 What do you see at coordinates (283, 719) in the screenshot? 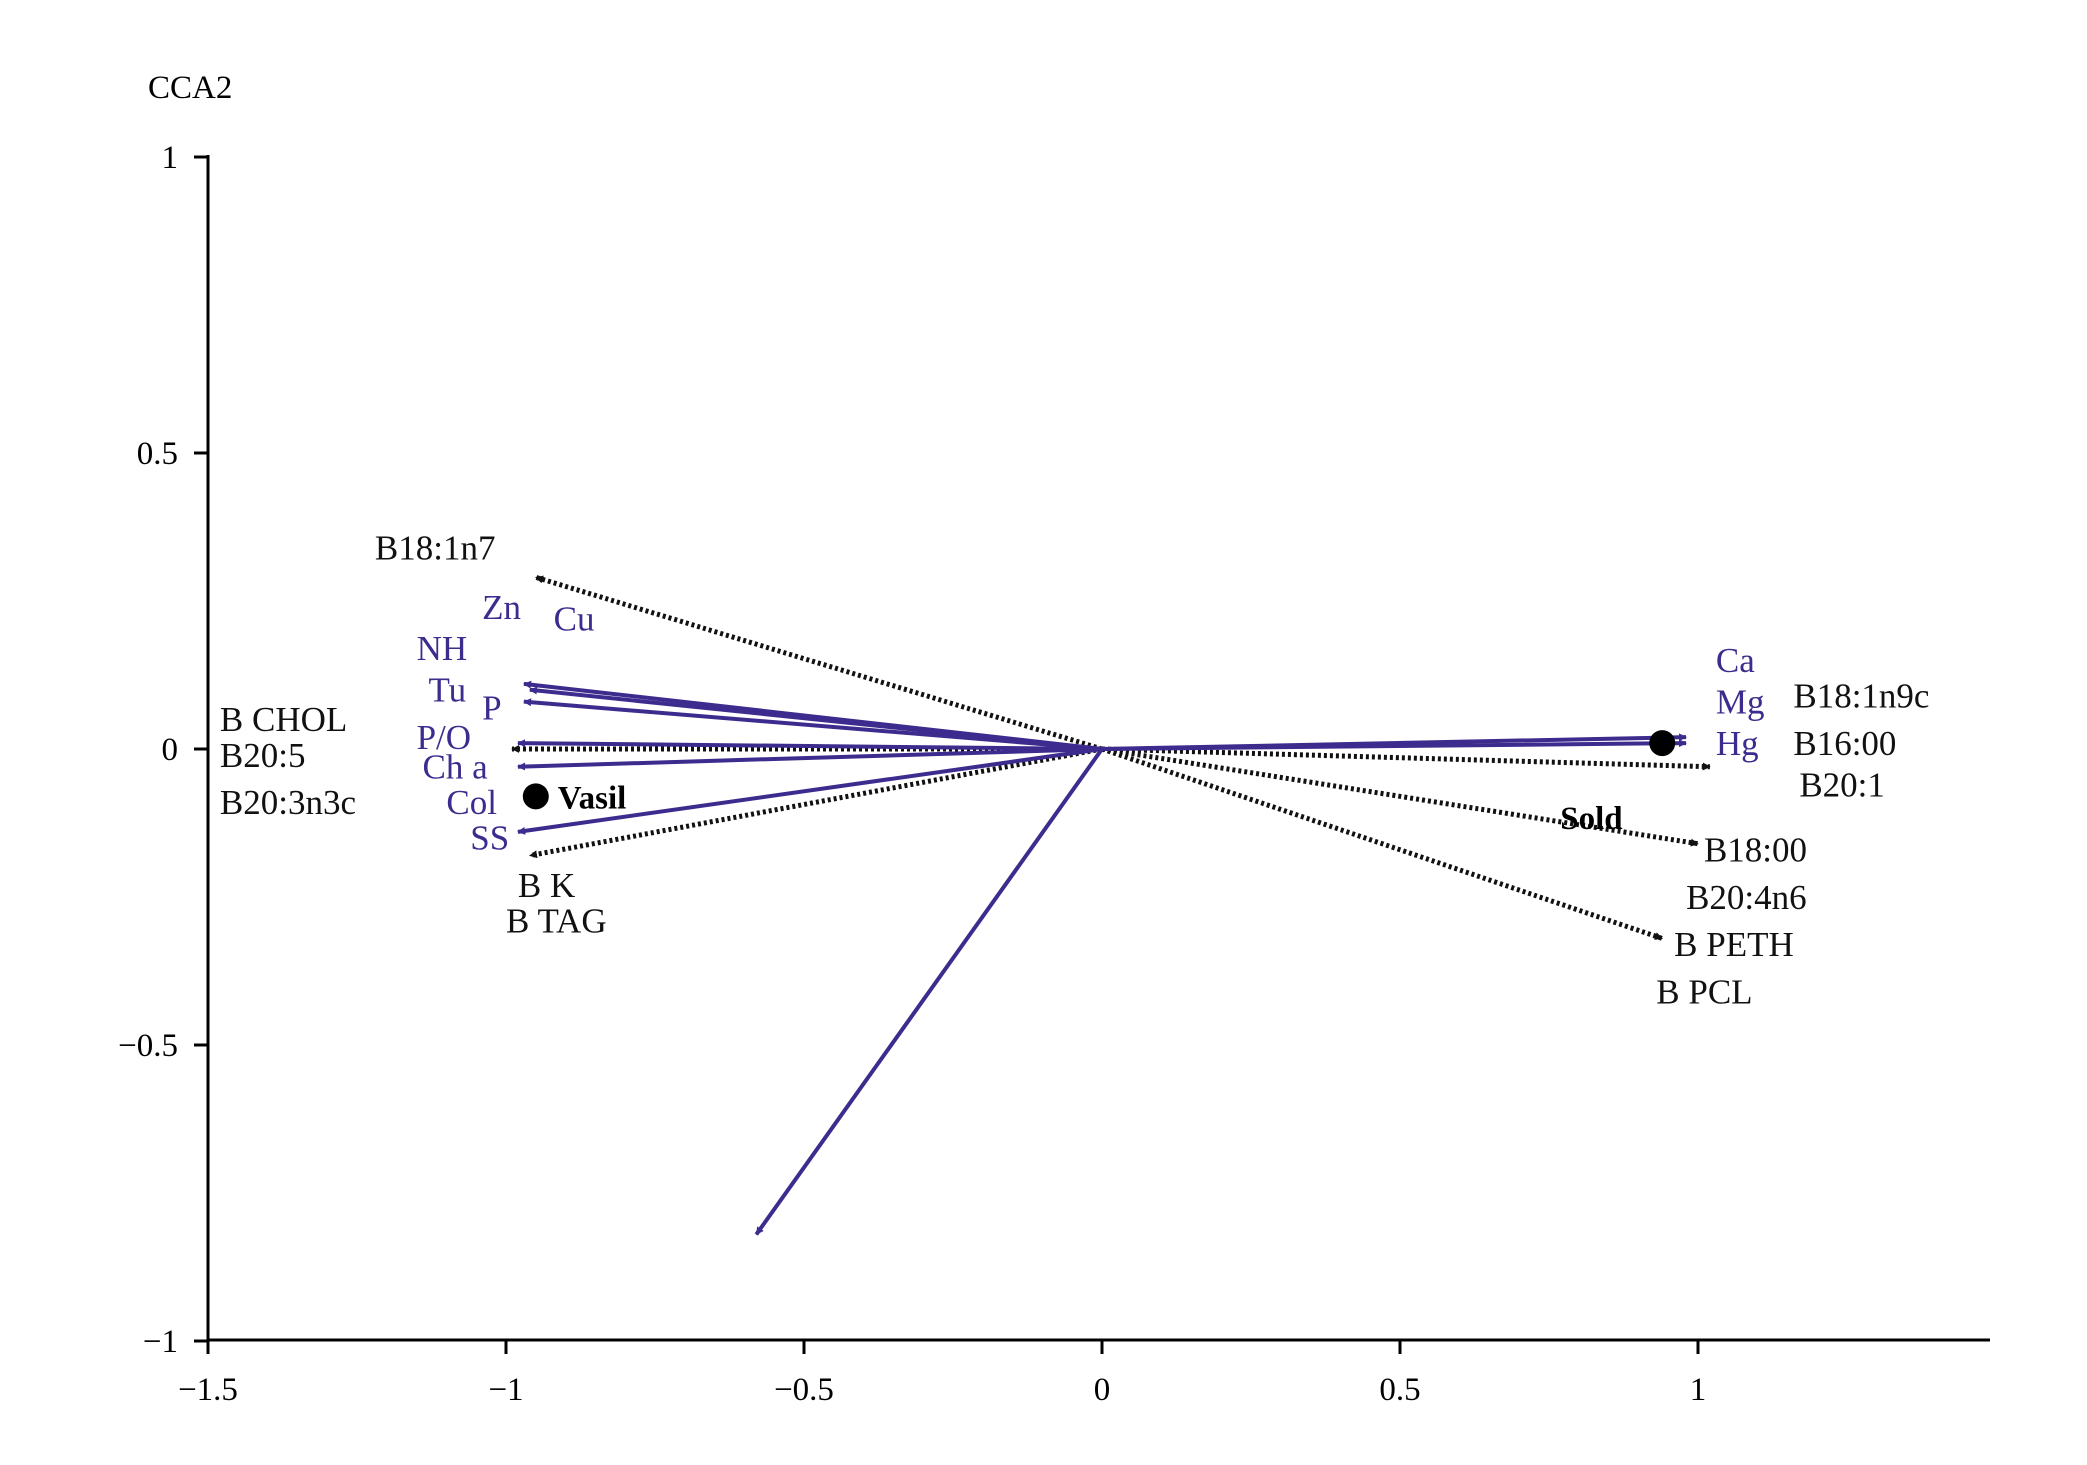
I see `species-label: B CHOL` at bounding box center [283, 719].